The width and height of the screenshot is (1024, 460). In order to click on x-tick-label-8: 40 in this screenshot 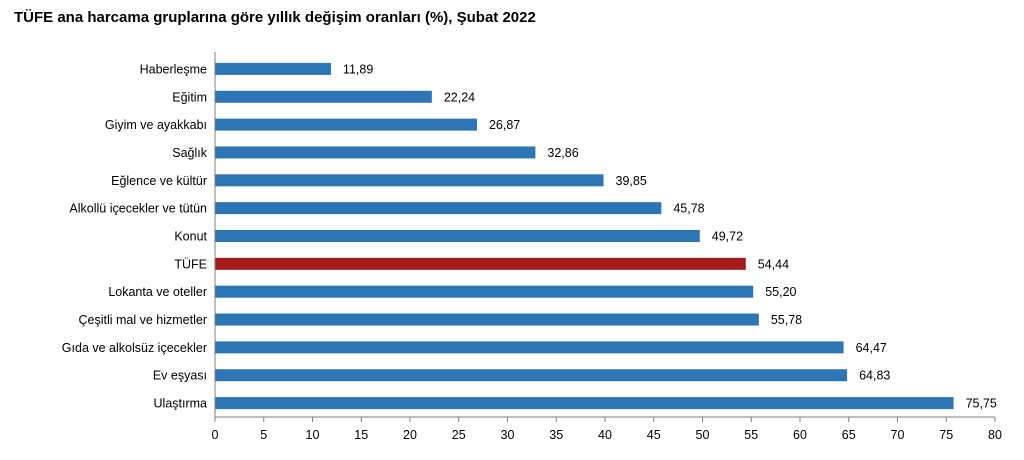, I will do `click(605, 435)`.